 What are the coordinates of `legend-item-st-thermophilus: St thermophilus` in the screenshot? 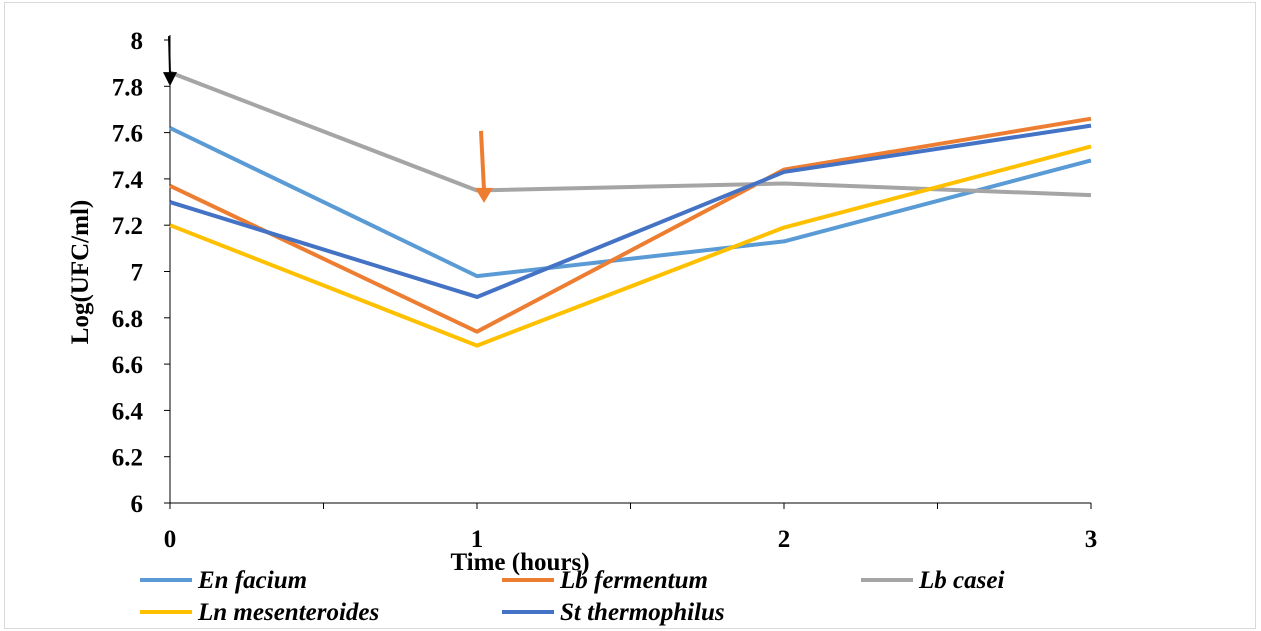 It's located at (613, 612).